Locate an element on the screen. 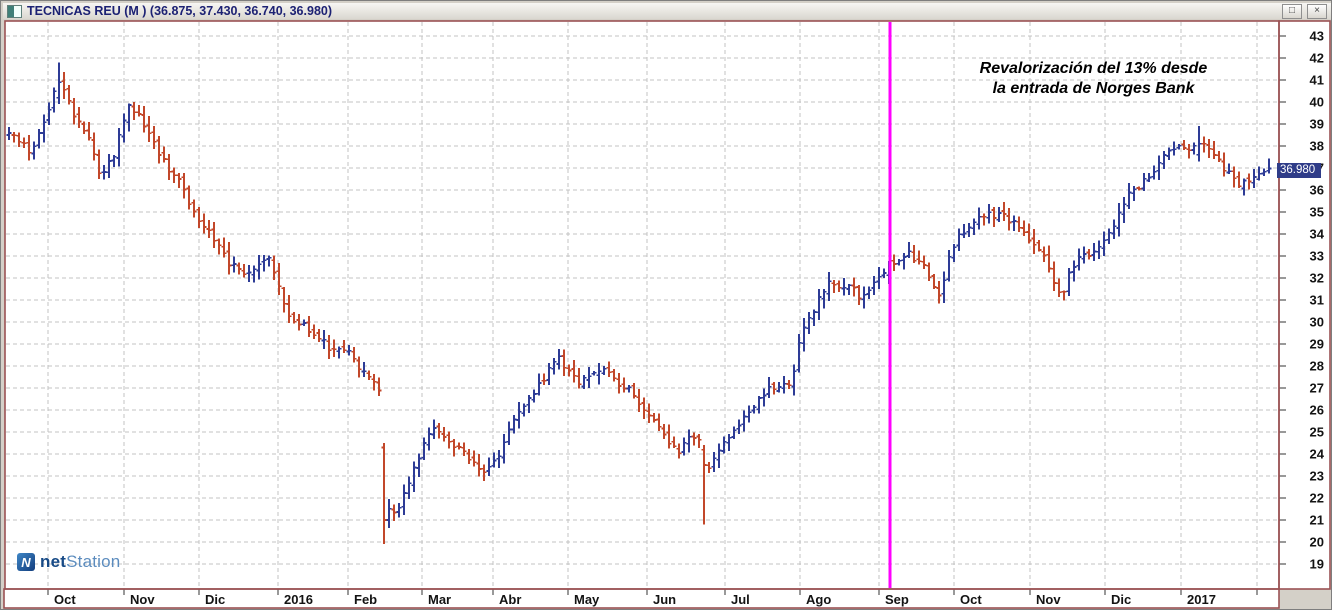 The height and width of the screenshot is (610, 1332). svg-text: 41 is located at coordinates (1317, 80).